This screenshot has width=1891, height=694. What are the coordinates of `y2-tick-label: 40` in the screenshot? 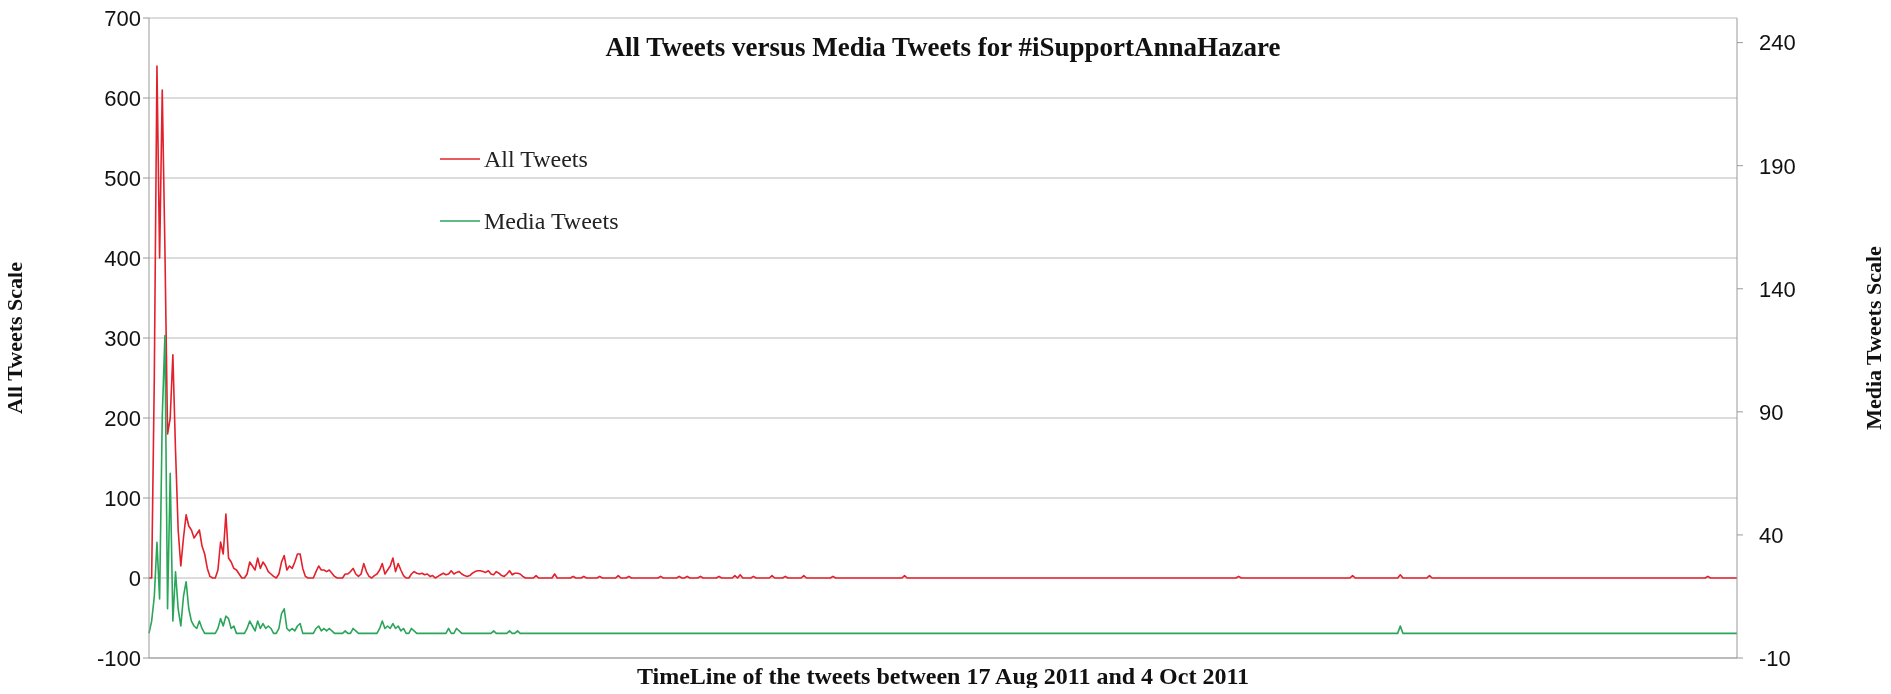 It's located at (1771, 535).